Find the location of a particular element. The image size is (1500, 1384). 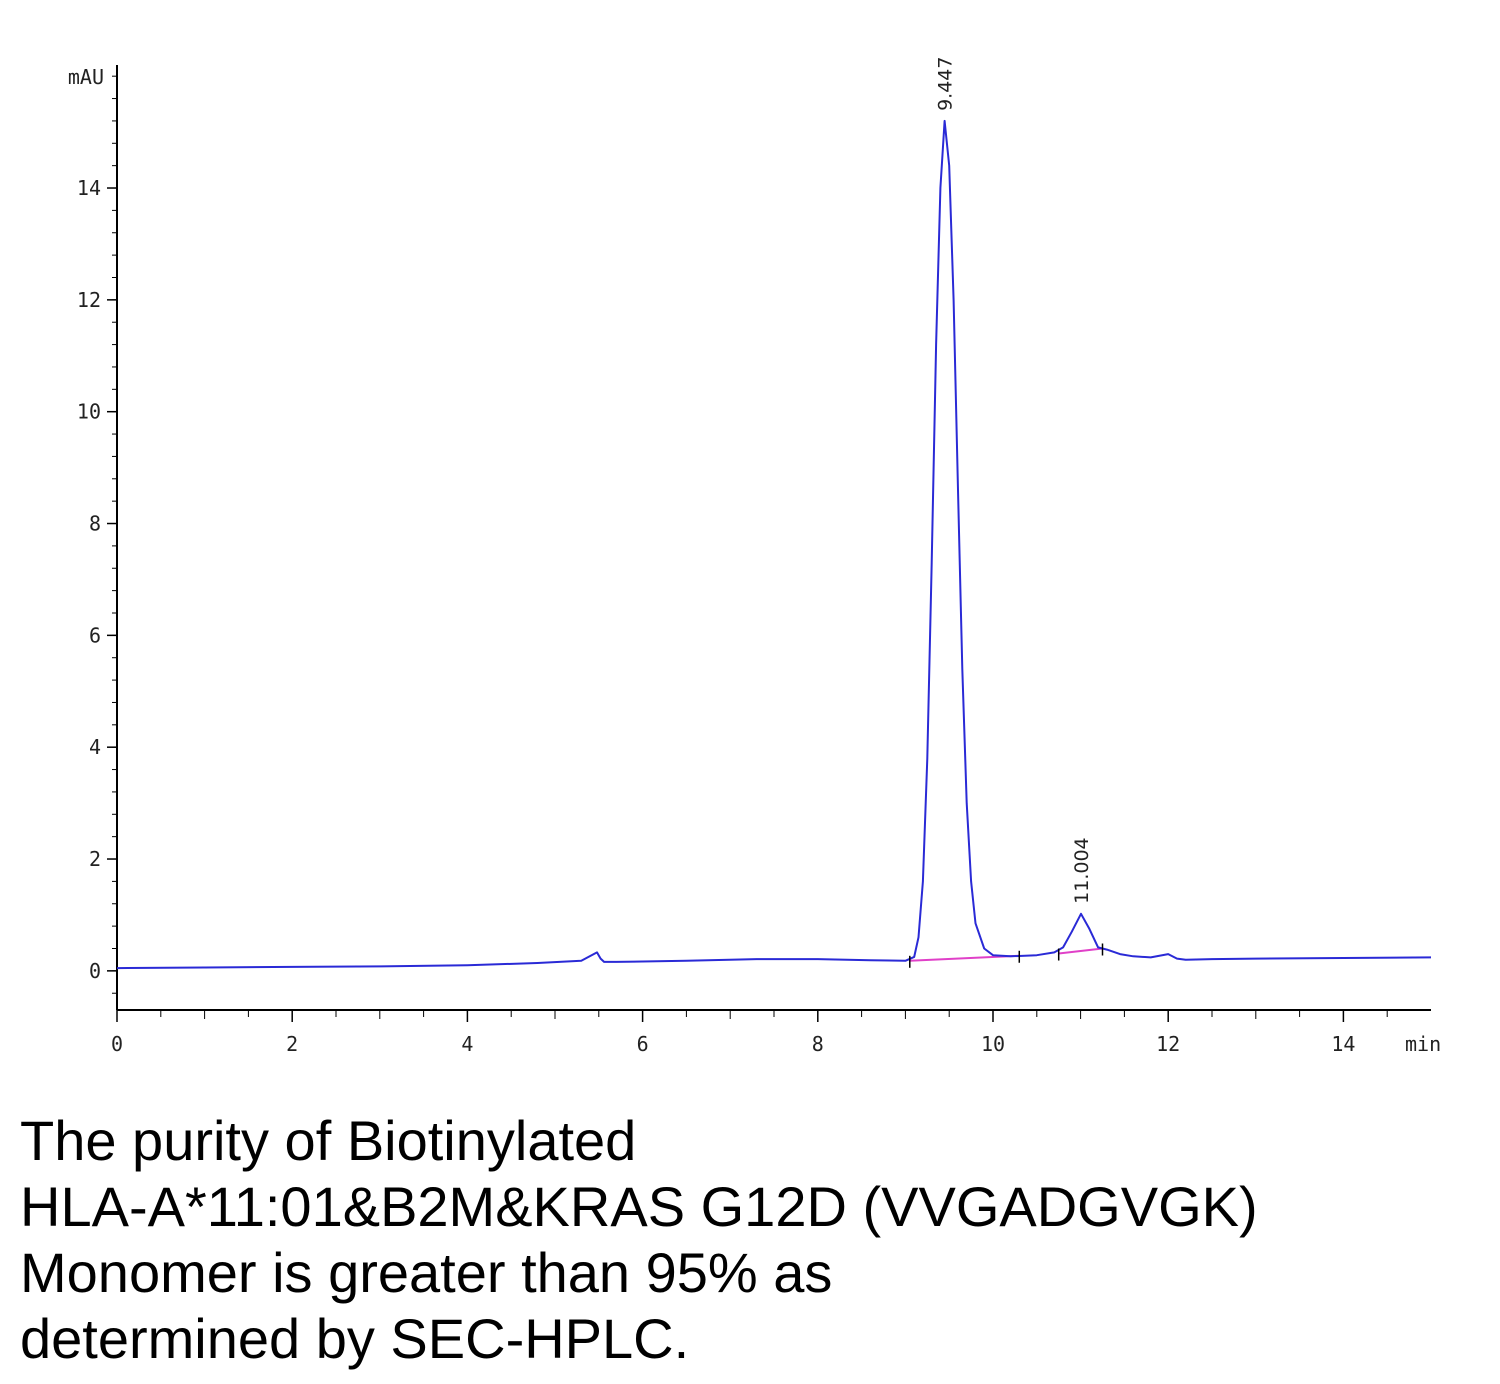

integration-baselines is located at coordinates (1006, 954).